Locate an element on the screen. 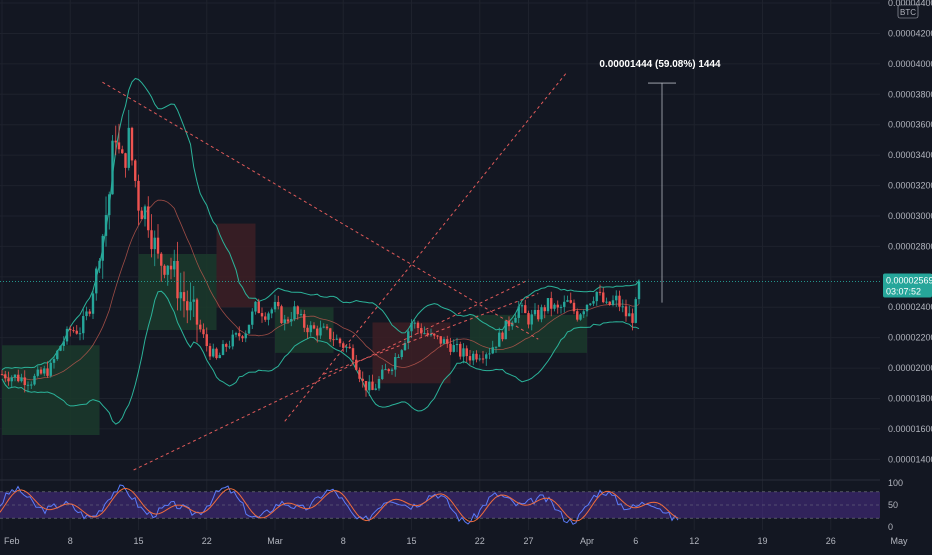  date-tick-label: 19 is located at coordinates (762, 541).